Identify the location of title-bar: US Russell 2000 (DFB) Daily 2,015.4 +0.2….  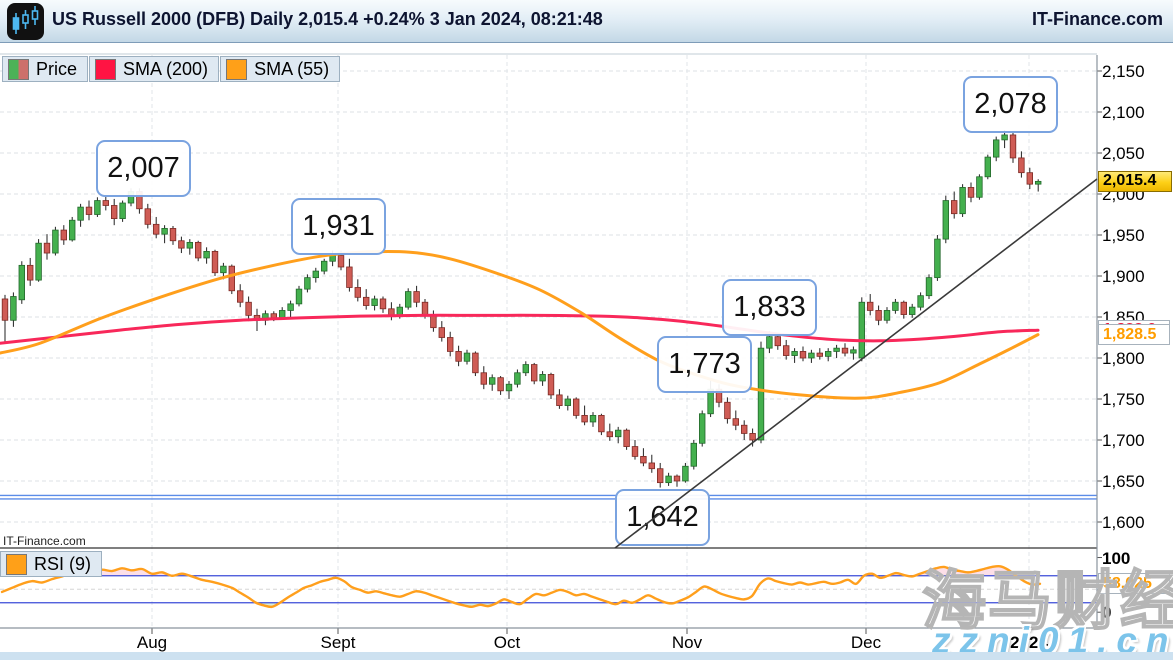
(586, 21).